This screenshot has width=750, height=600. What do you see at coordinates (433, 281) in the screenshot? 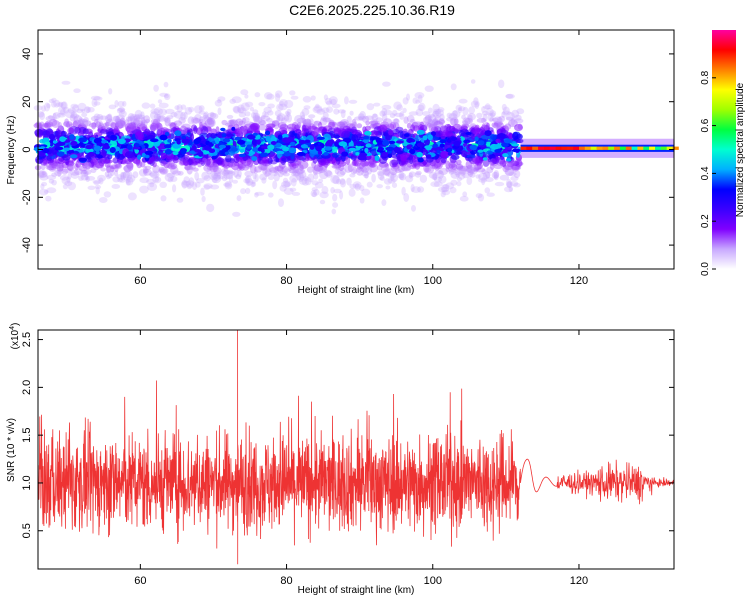
I see `x-tick-label: 100` at bounding box center [433, 281].